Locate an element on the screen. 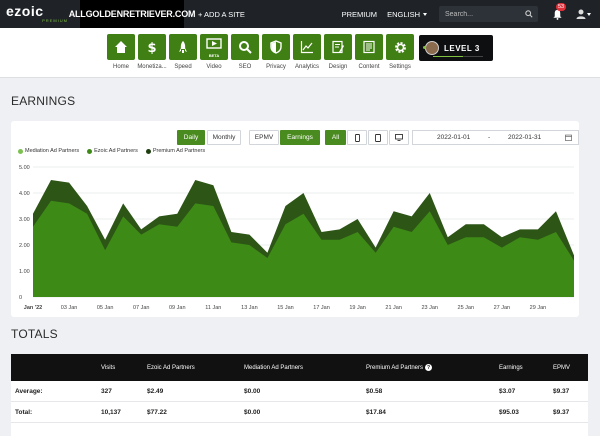  tool-label: Content is located at coordinates (369, 67).